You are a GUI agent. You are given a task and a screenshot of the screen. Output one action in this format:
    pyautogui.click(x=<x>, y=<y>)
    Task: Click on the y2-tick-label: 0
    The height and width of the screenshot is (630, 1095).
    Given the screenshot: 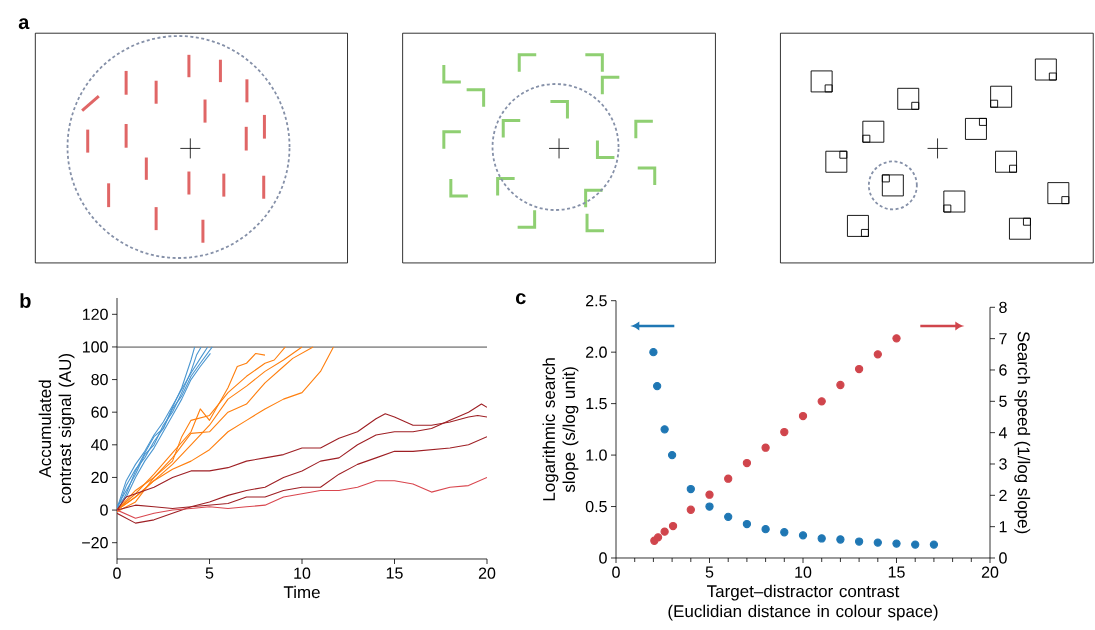 What is the action you would take?
    pyautogui.click(x=1003, y=558)
    